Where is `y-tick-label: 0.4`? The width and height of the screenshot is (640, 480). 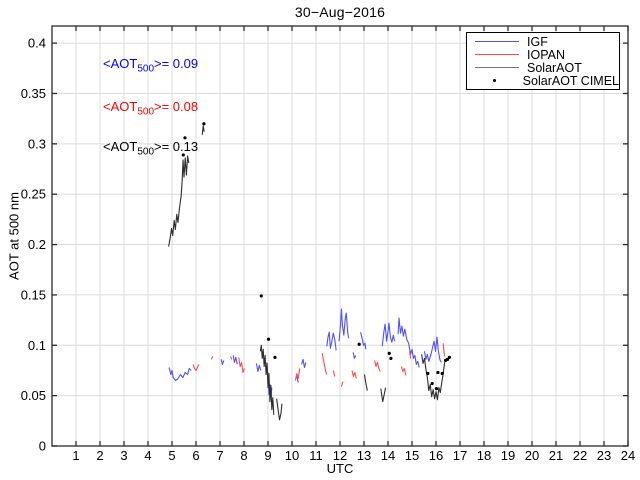 y-tick-label: 0.4 is located at coordinates (37, 43).